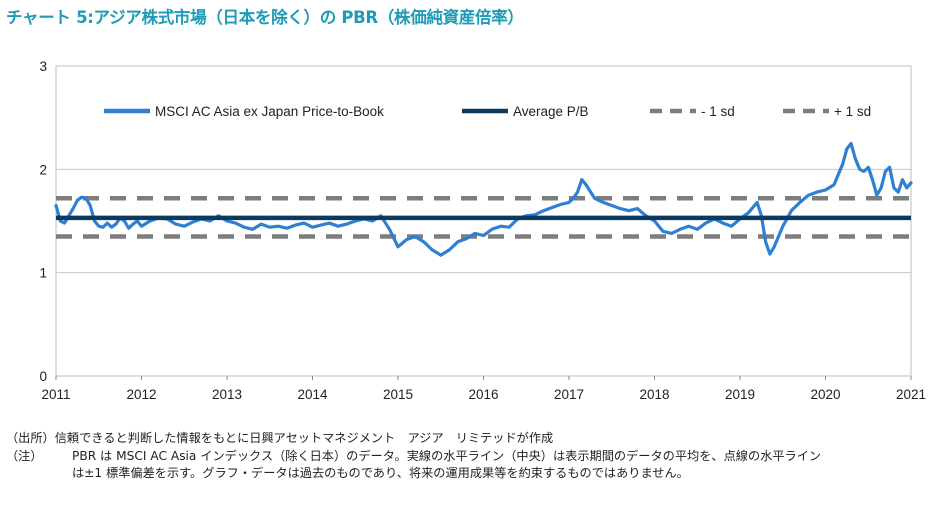 The height and width of the screenshot is (531, 942). Describe the element at coordinates (654, 394) in the screenshot. I see `x-tick-label: 2018` at that location.